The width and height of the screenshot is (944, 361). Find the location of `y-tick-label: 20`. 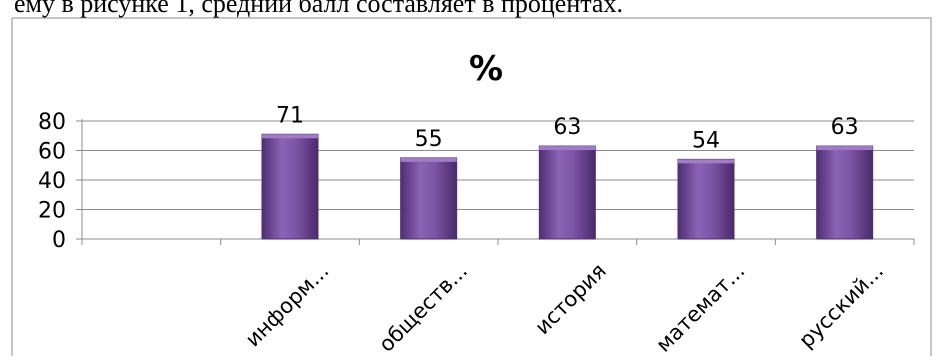

y-tick-label: 20 is located at coordinates (52, 211).